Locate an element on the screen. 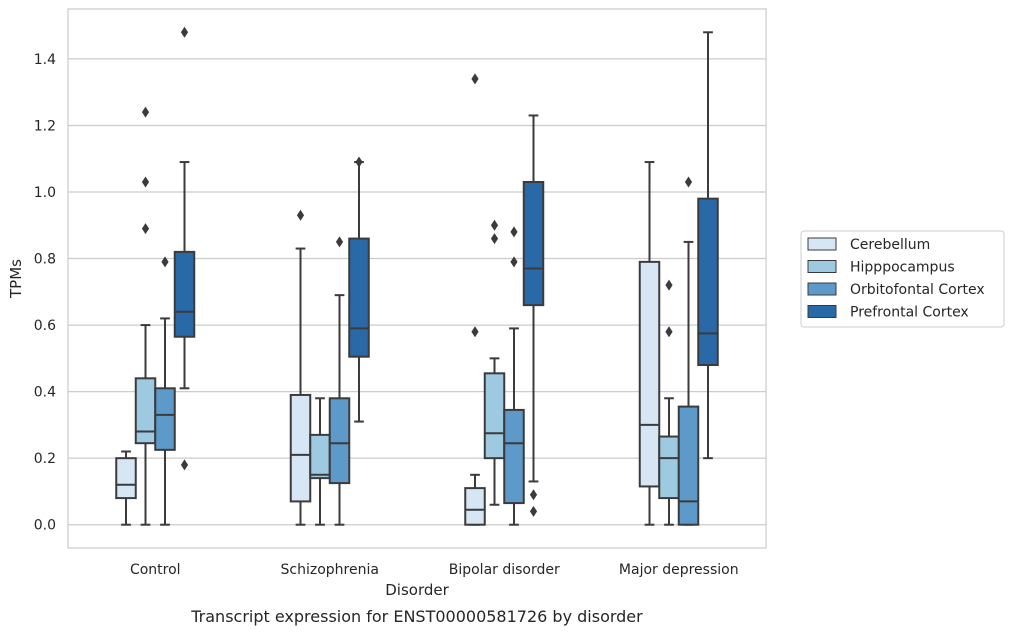 This screenshot has height=638, width=1014. y-tick-label: 0.0 is located at coordinates (45, 526).